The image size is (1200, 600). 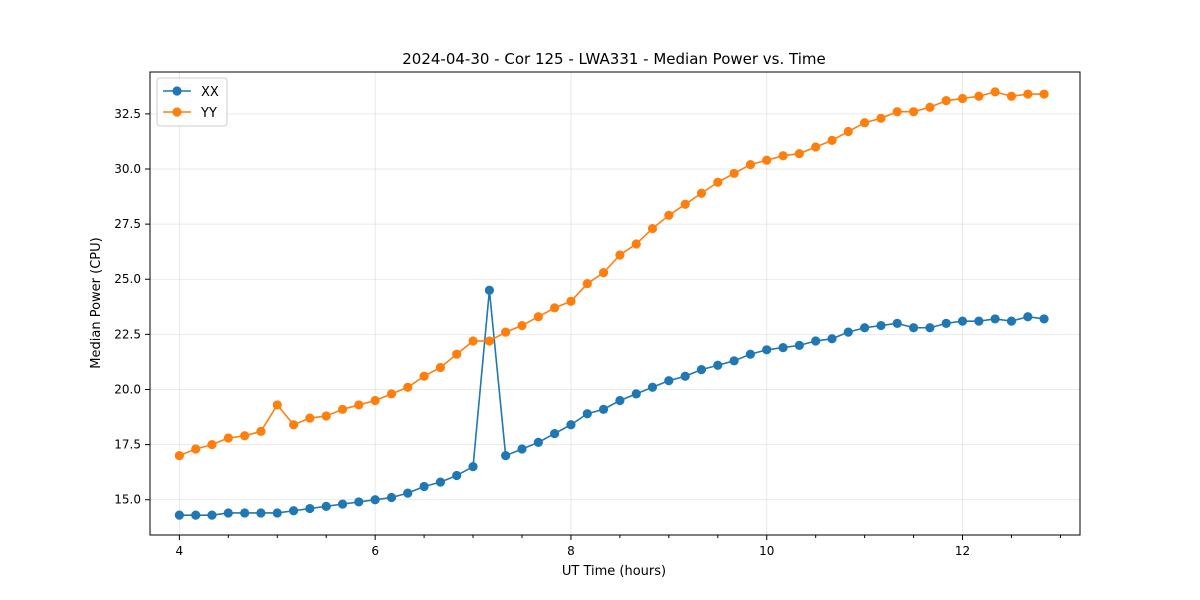 What do you see at coordinates (208, 113) in the screenshot?
I see `legend-label-yy: YY` at bounding box center [208, 113].